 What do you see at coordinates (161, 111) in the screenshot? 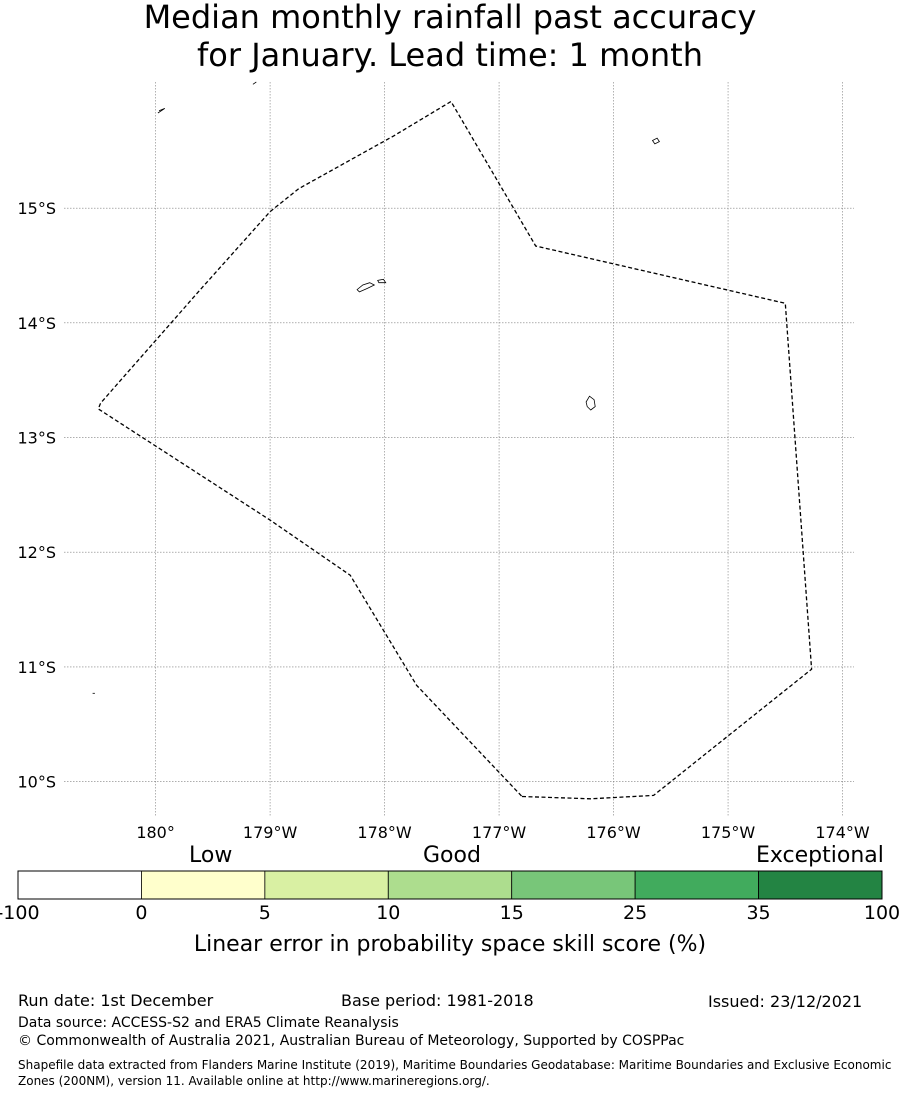
I see `island-rotuma` at bounding box center [161, 111].